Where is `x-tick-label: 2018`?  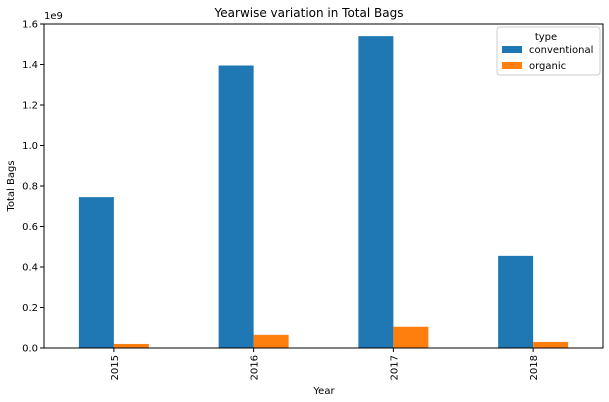 x-tick-label: 2018 is located at coordinates (534, 367).